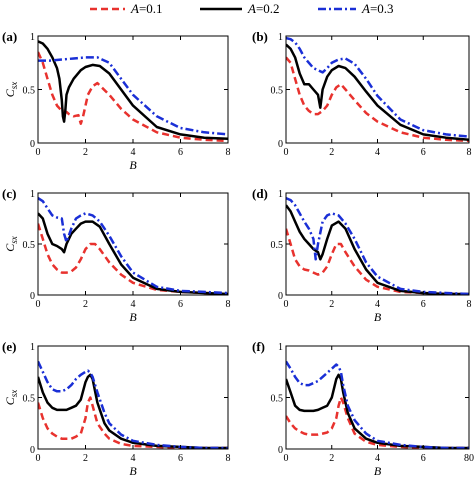  I want to click on panel-label: (b), so click(260, 36).